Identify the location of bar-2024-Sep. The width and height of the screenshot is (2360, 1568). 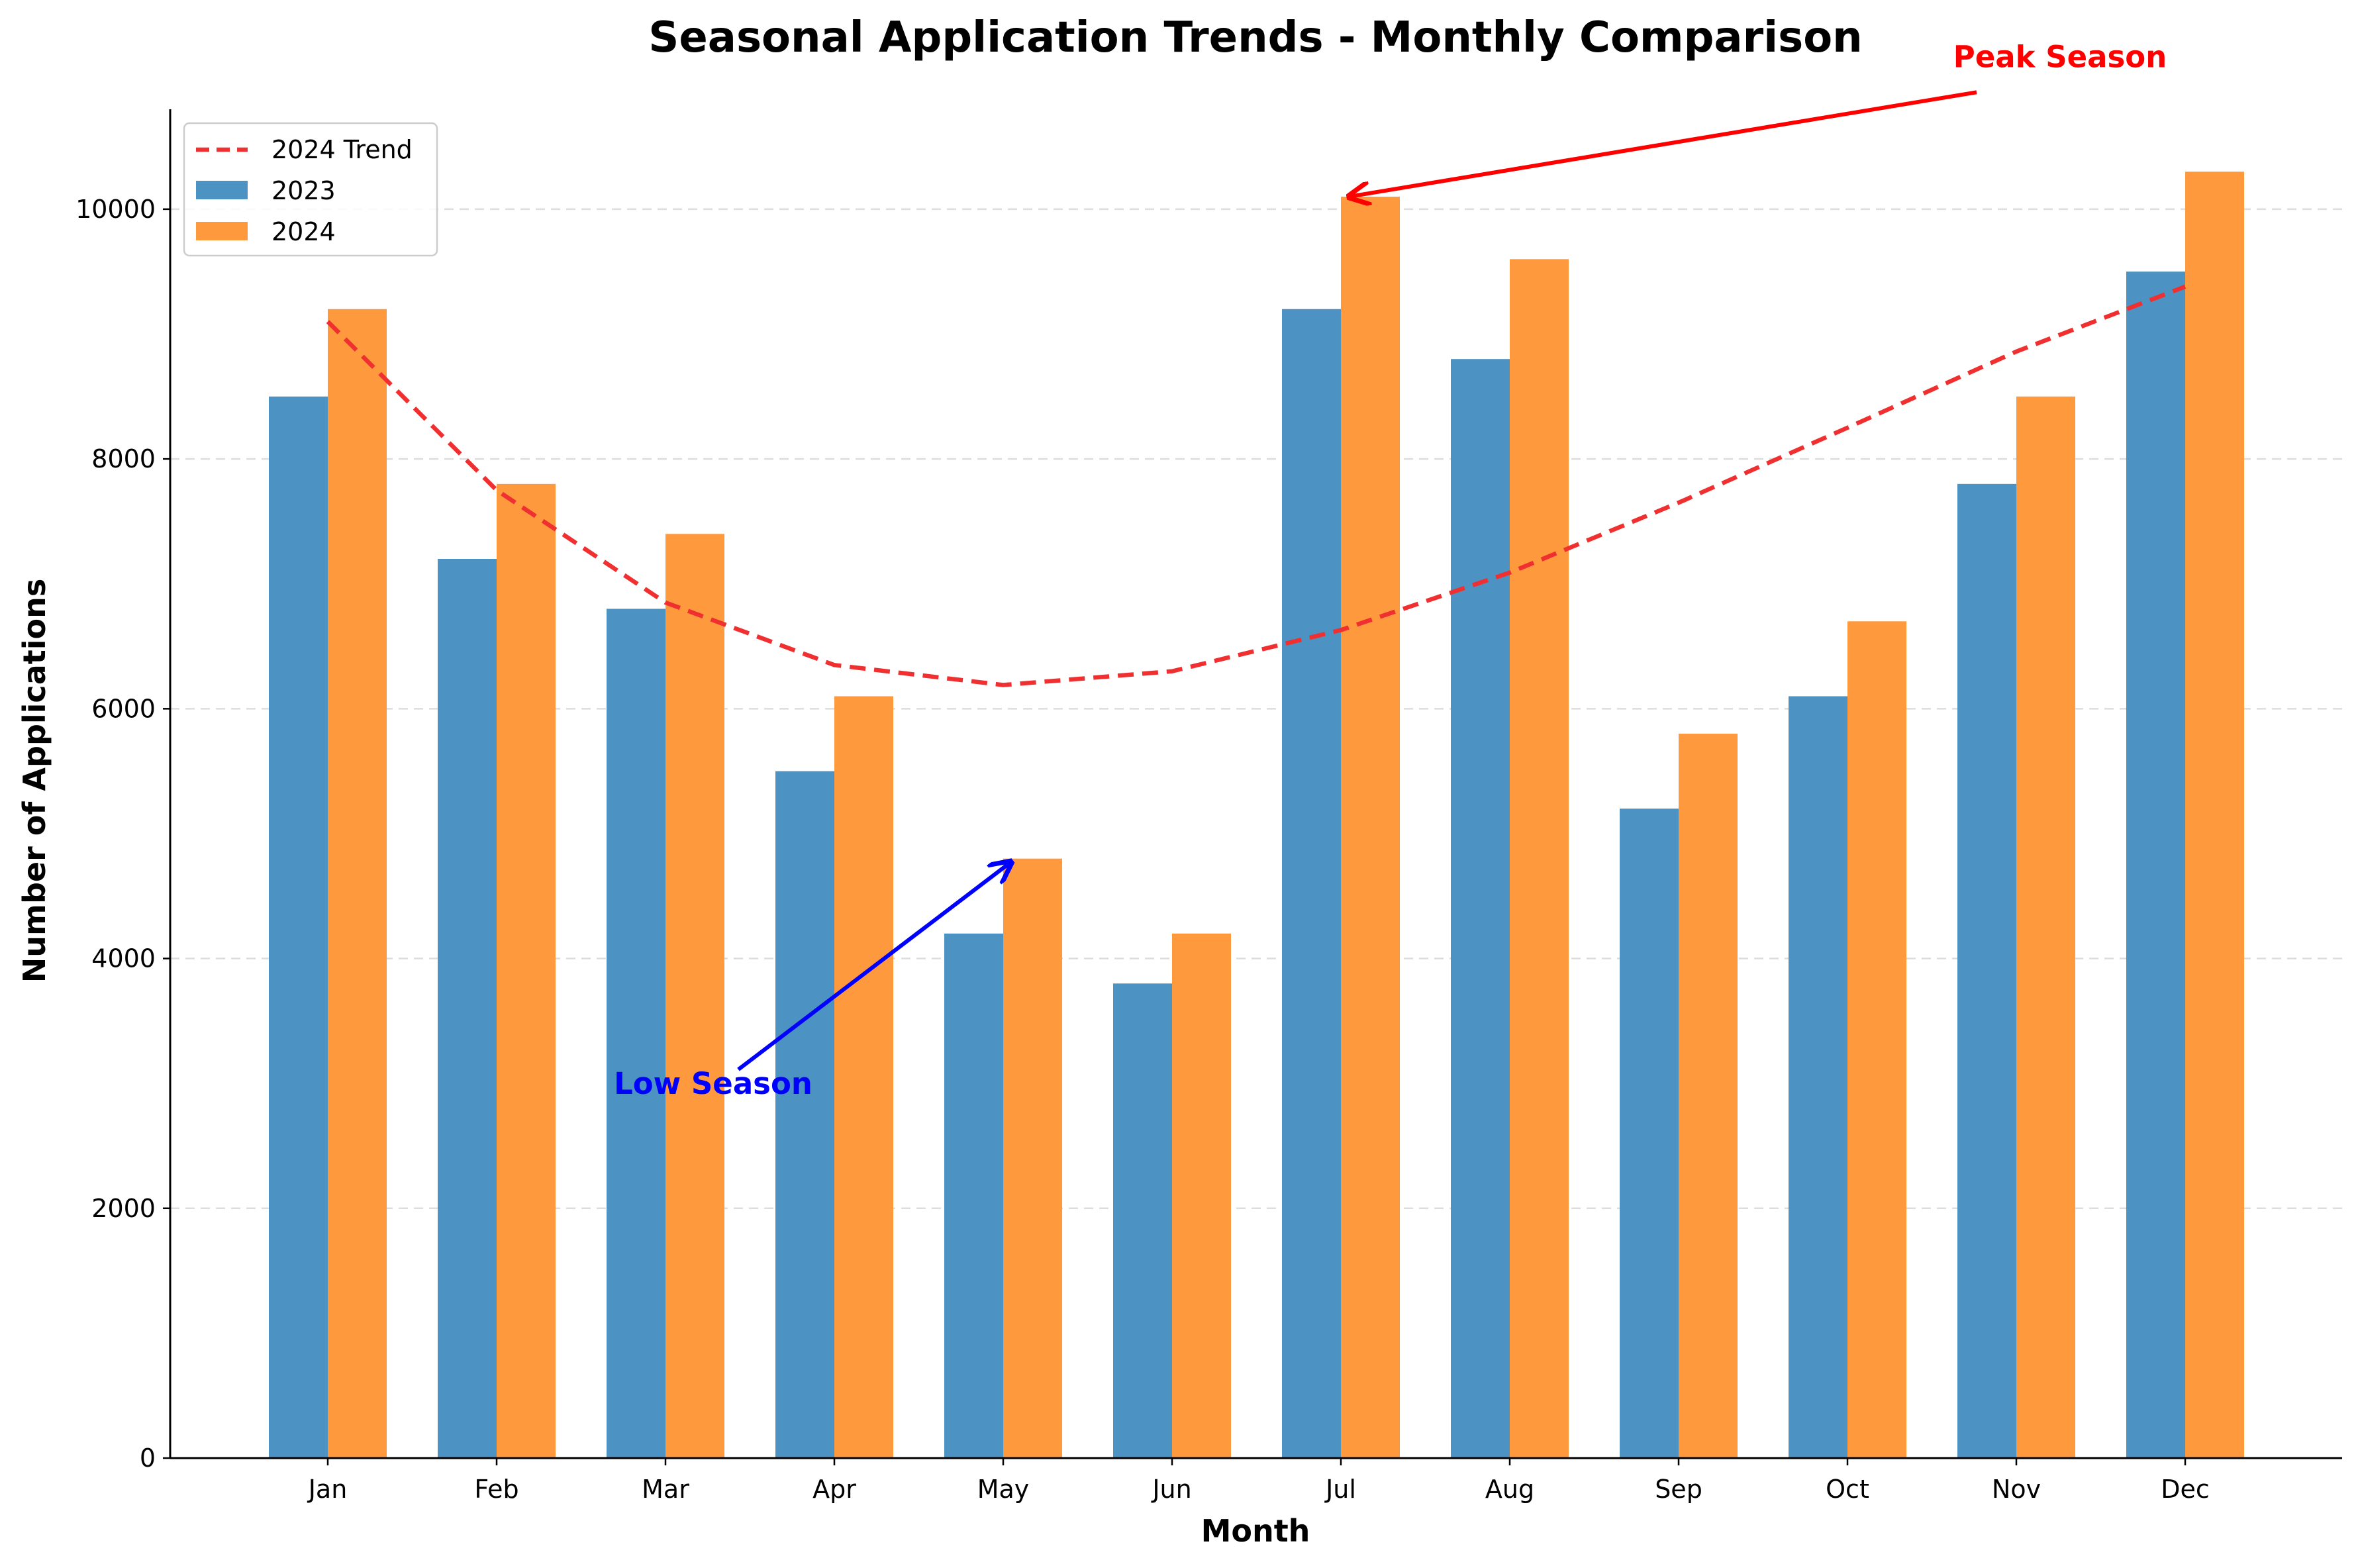
(1708, 1096).